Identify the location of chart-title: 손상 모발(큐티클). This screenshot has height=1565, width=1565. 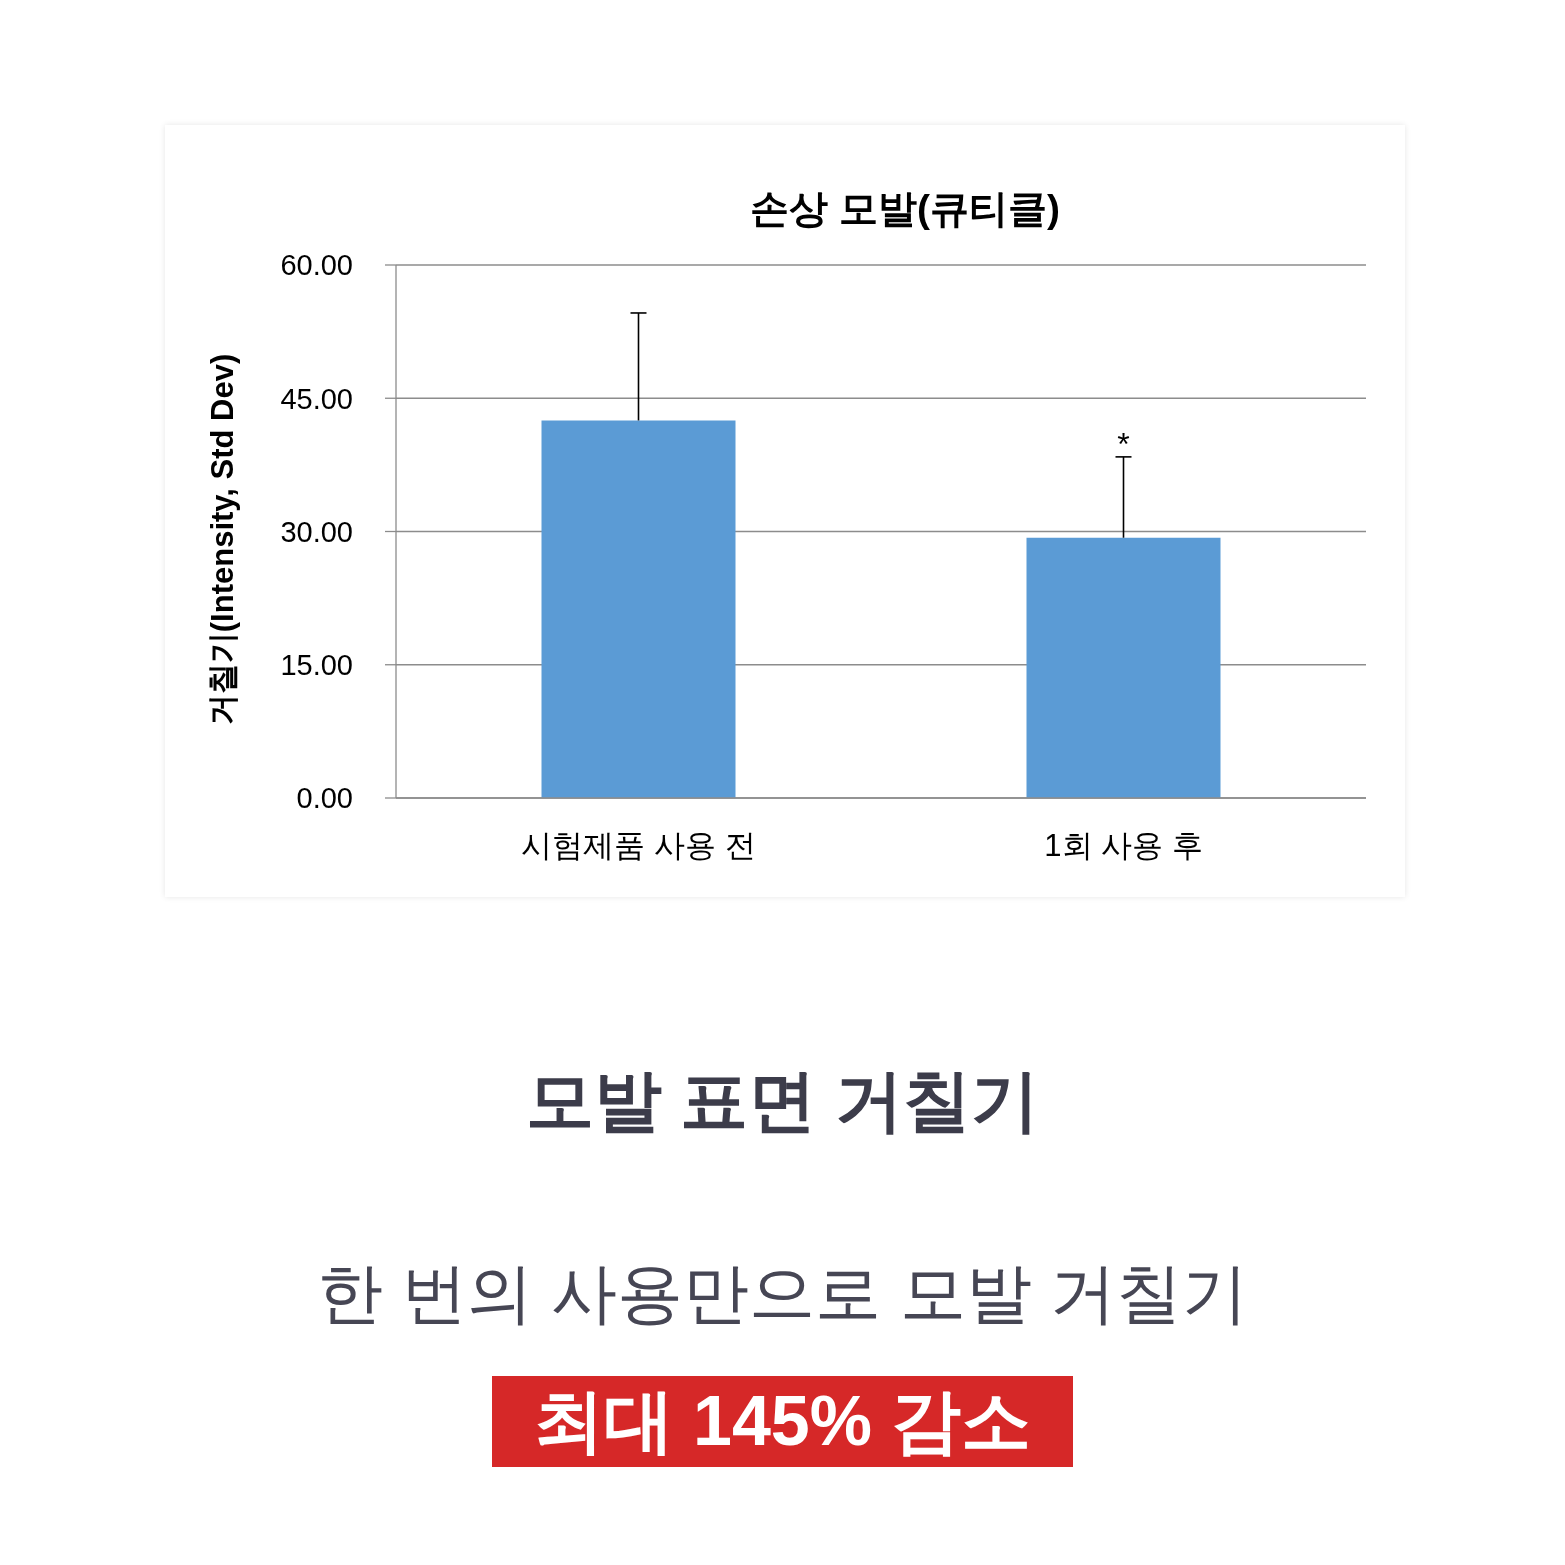
(905, 209).